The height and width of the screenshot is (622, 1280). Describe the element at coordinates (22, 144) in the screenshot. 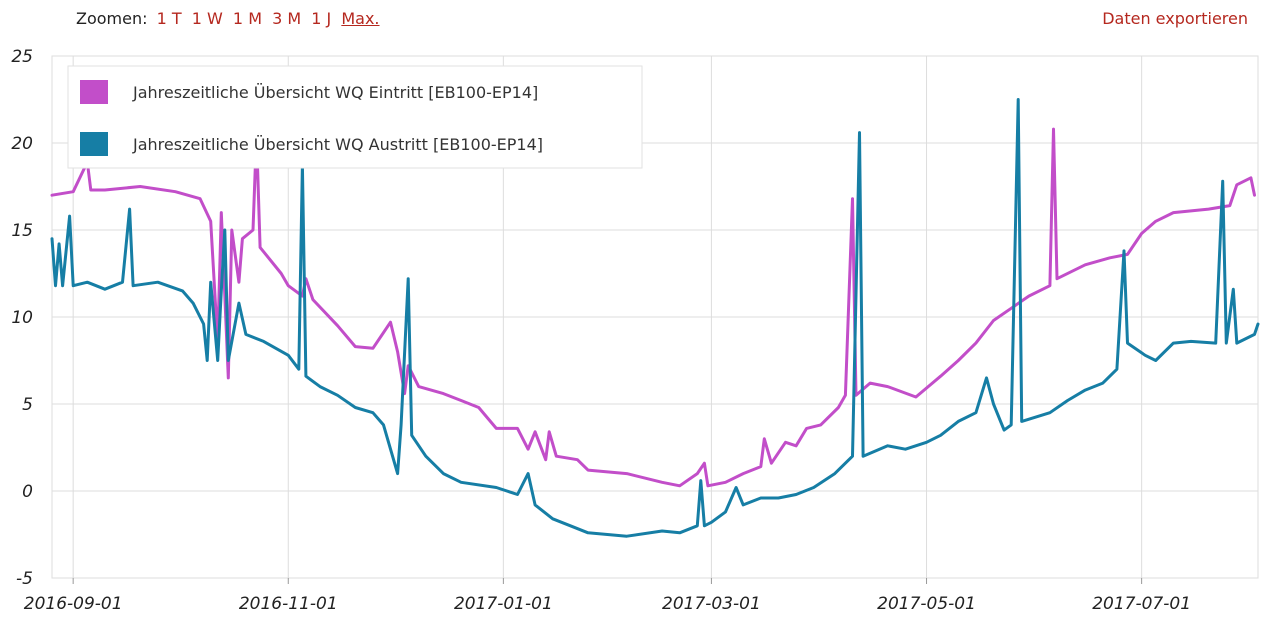

I see `y-tick-label: 20` at that location.